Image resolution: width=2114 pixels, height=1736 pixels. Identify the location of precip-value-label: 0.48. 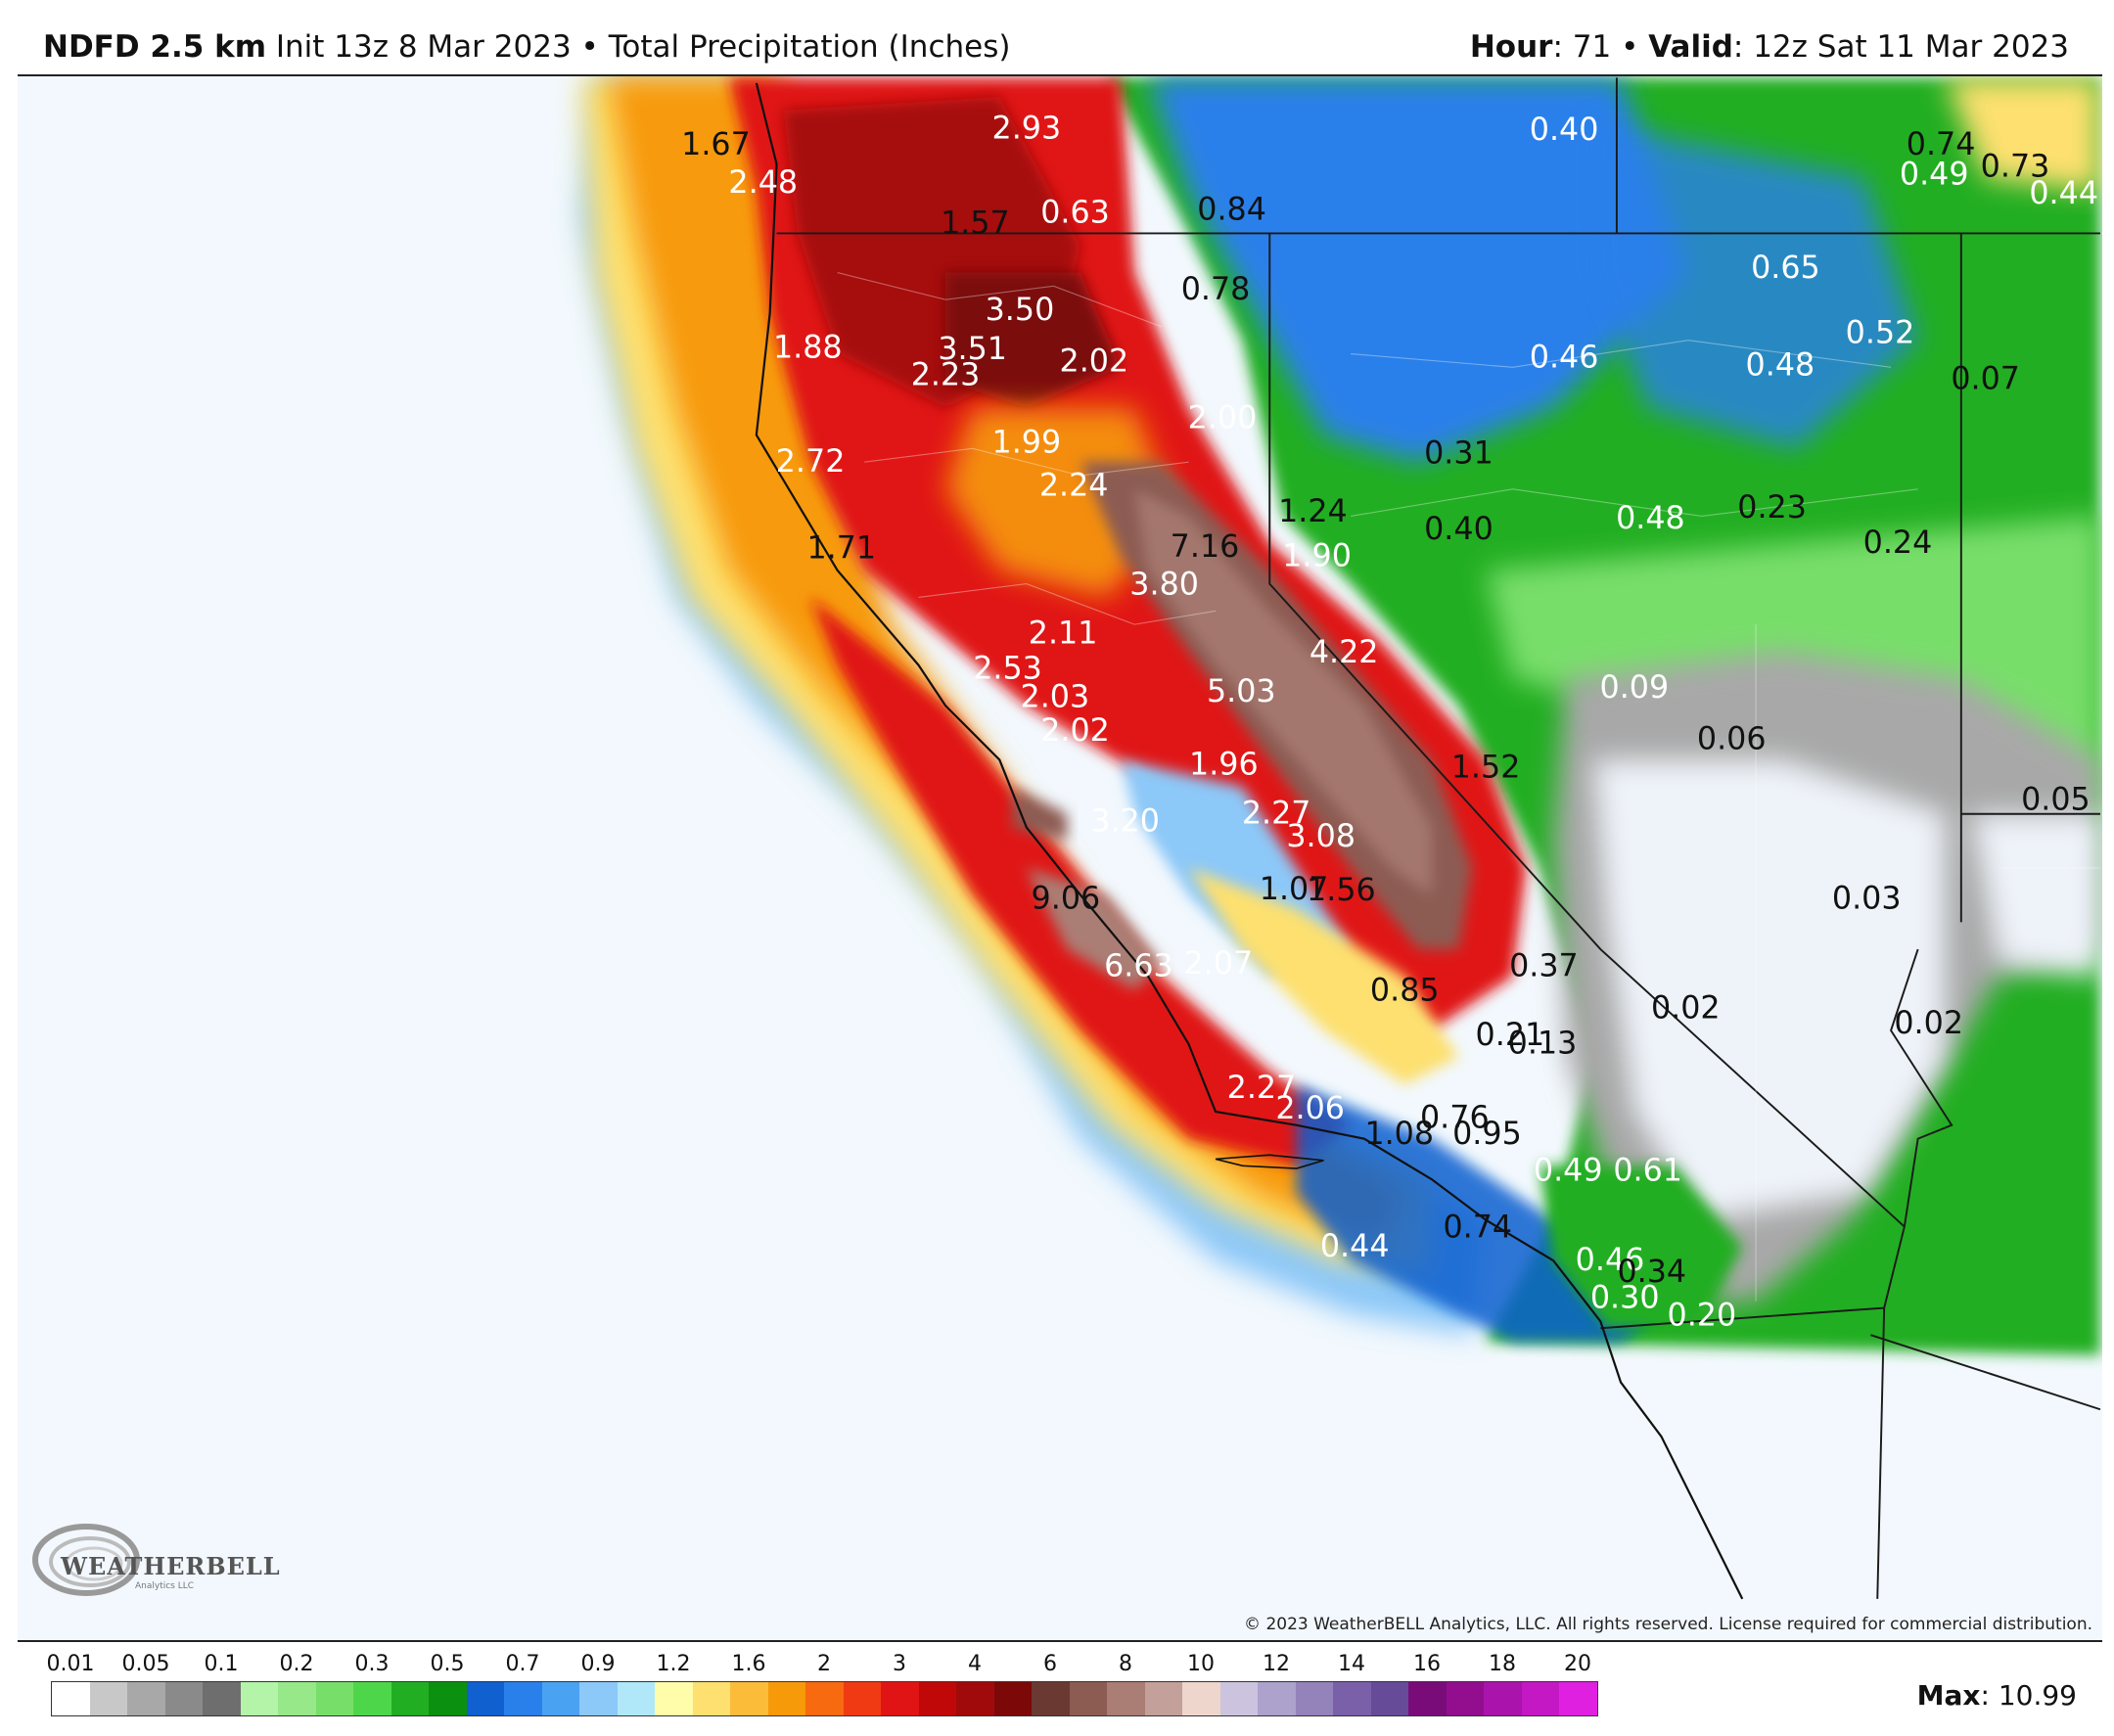
(1651, 519).